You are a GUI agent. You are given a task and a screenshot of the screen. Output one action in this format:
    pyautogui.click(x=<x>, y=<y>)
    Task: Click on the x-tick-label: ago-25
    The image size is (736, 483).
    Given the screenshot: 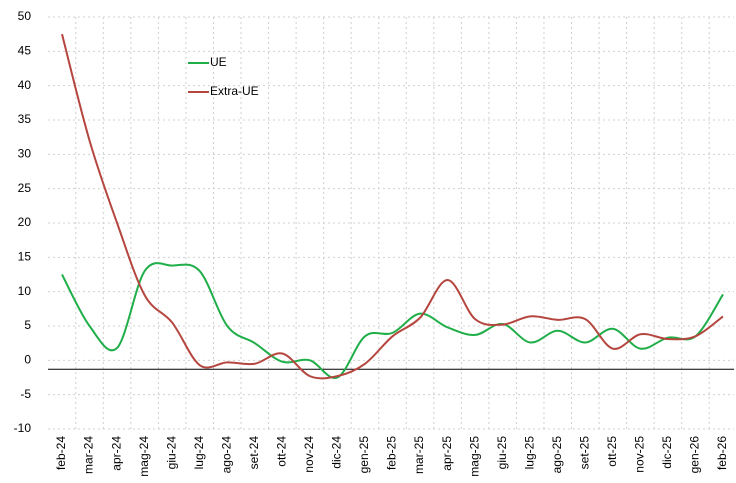 What is the action you would take?
    pyautogui.click(x=557, y=455)
    